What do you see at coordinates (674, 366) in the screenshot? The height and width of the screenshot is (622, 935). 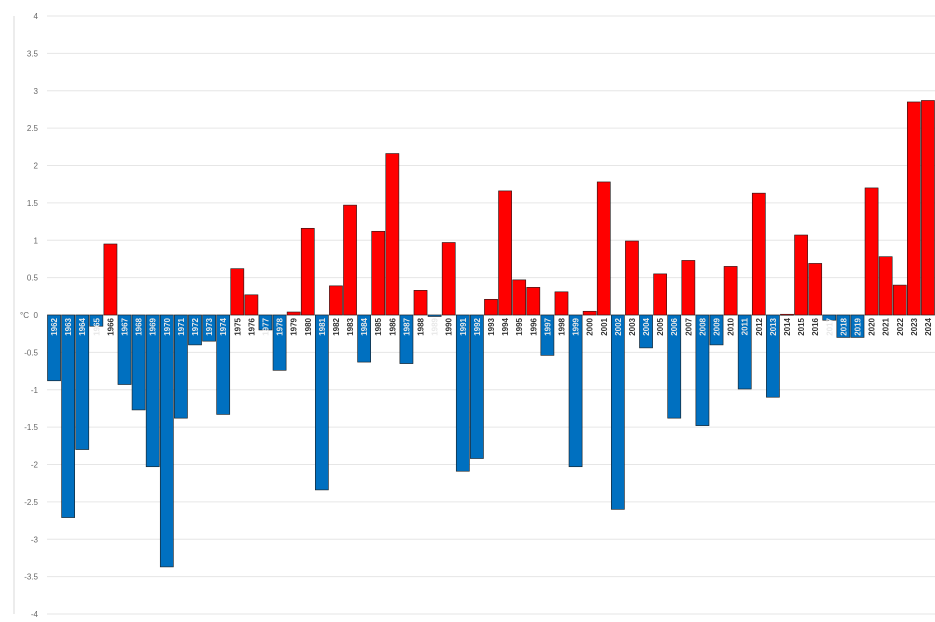 I see `bar-2006` at bounding box center [674, 366].